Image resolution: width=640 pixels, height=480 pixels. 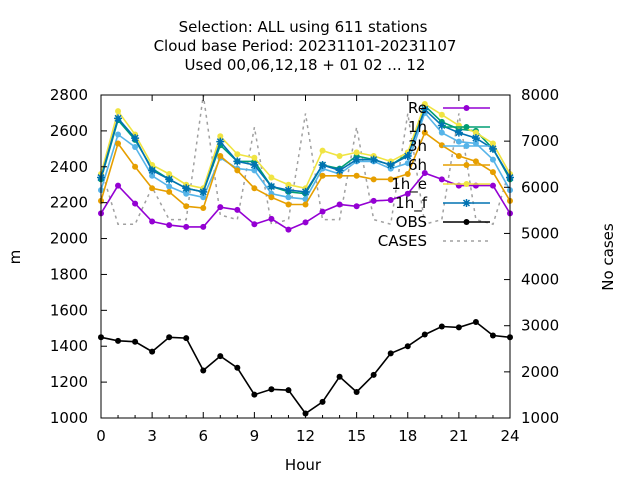 I want to click on legend-label: OBS, so click(x=411, y=222).